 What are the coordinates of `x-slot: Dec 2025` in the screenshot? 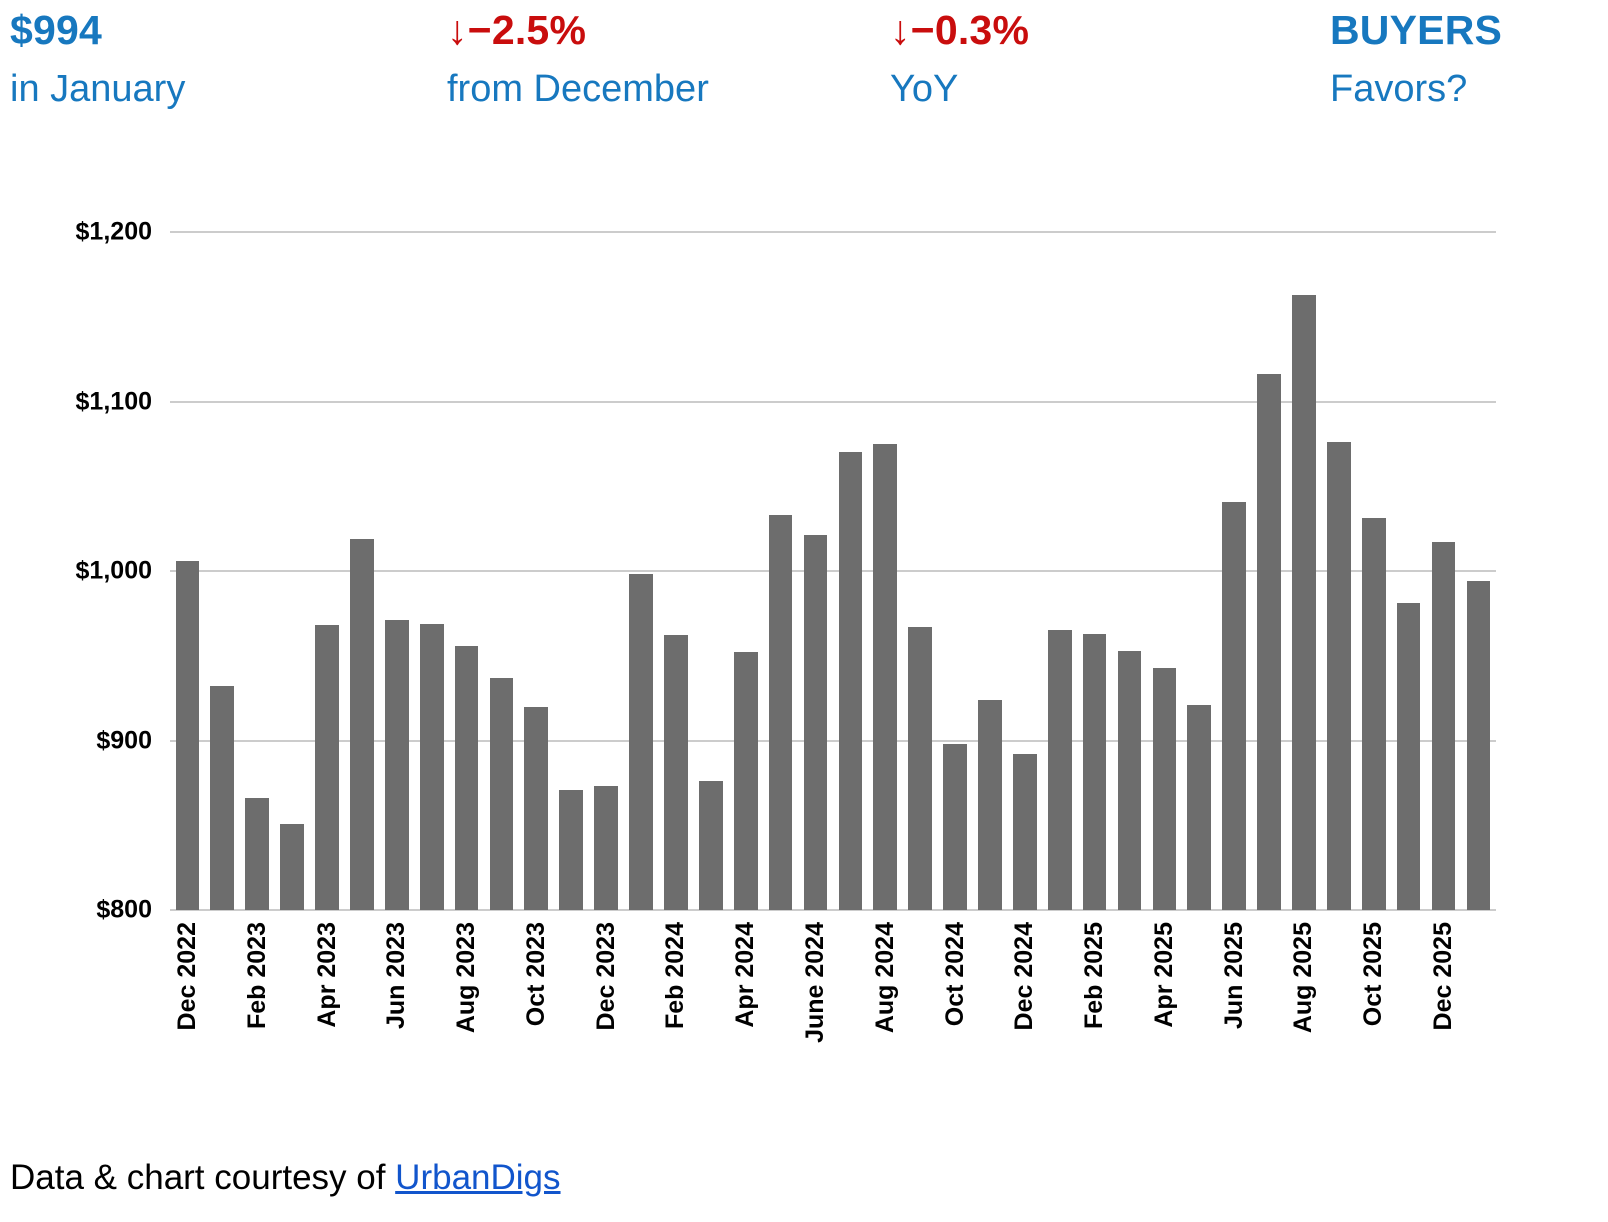 It's located at (1443, 1009).